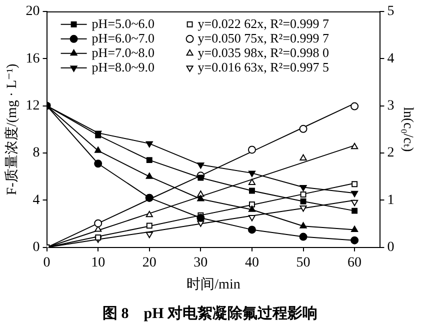  What do you see at coordinates (33, 58) in the screenshot?
I see `y-tick-label: 16` at bounding box center [33, 58].